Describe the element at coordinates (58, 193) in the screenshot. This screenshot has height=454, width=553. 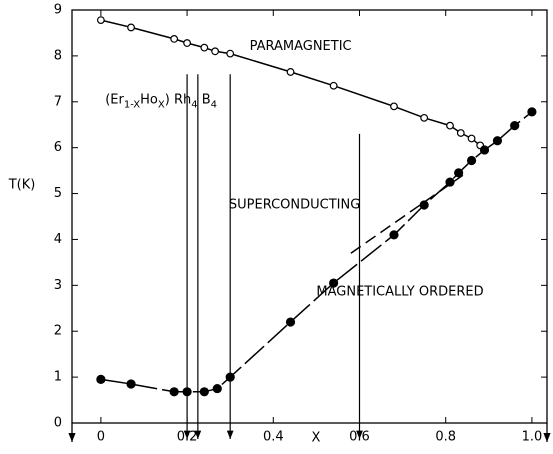
I see `y-tick-label: 5` at that location.